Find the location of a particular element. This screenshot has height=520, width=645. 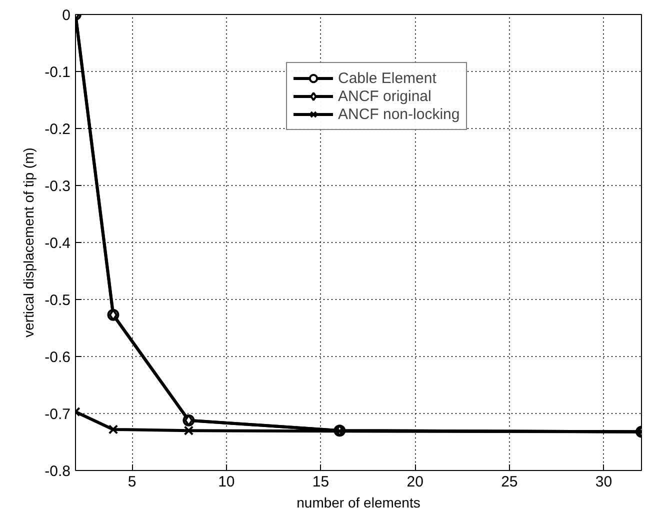

y-tick-label: -0.7 is located at coordinates (57, 414).